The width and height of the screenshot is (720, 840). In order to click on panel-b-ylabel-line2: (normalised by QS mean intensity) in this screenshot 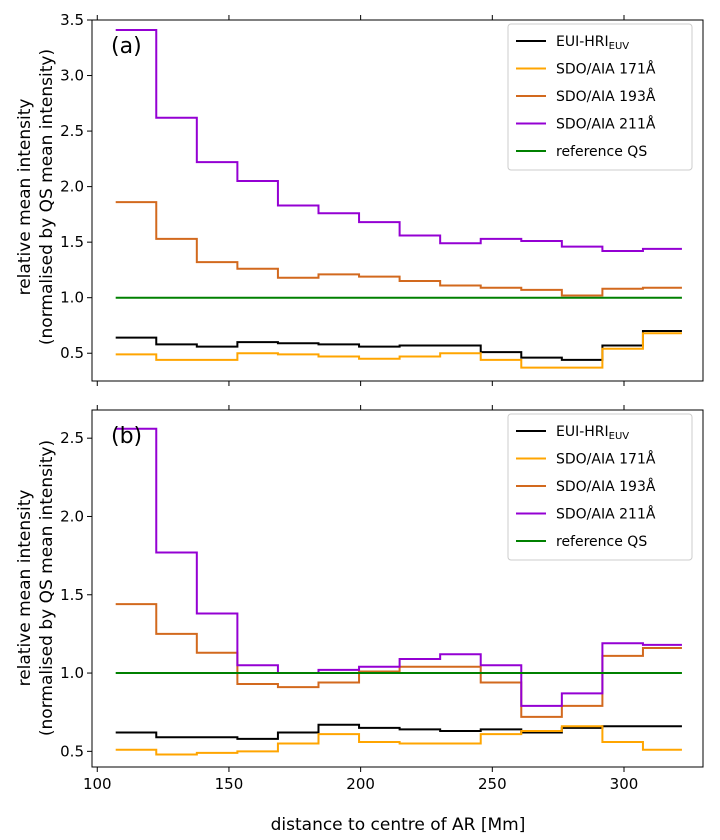, I will do `click(47, 588)`.